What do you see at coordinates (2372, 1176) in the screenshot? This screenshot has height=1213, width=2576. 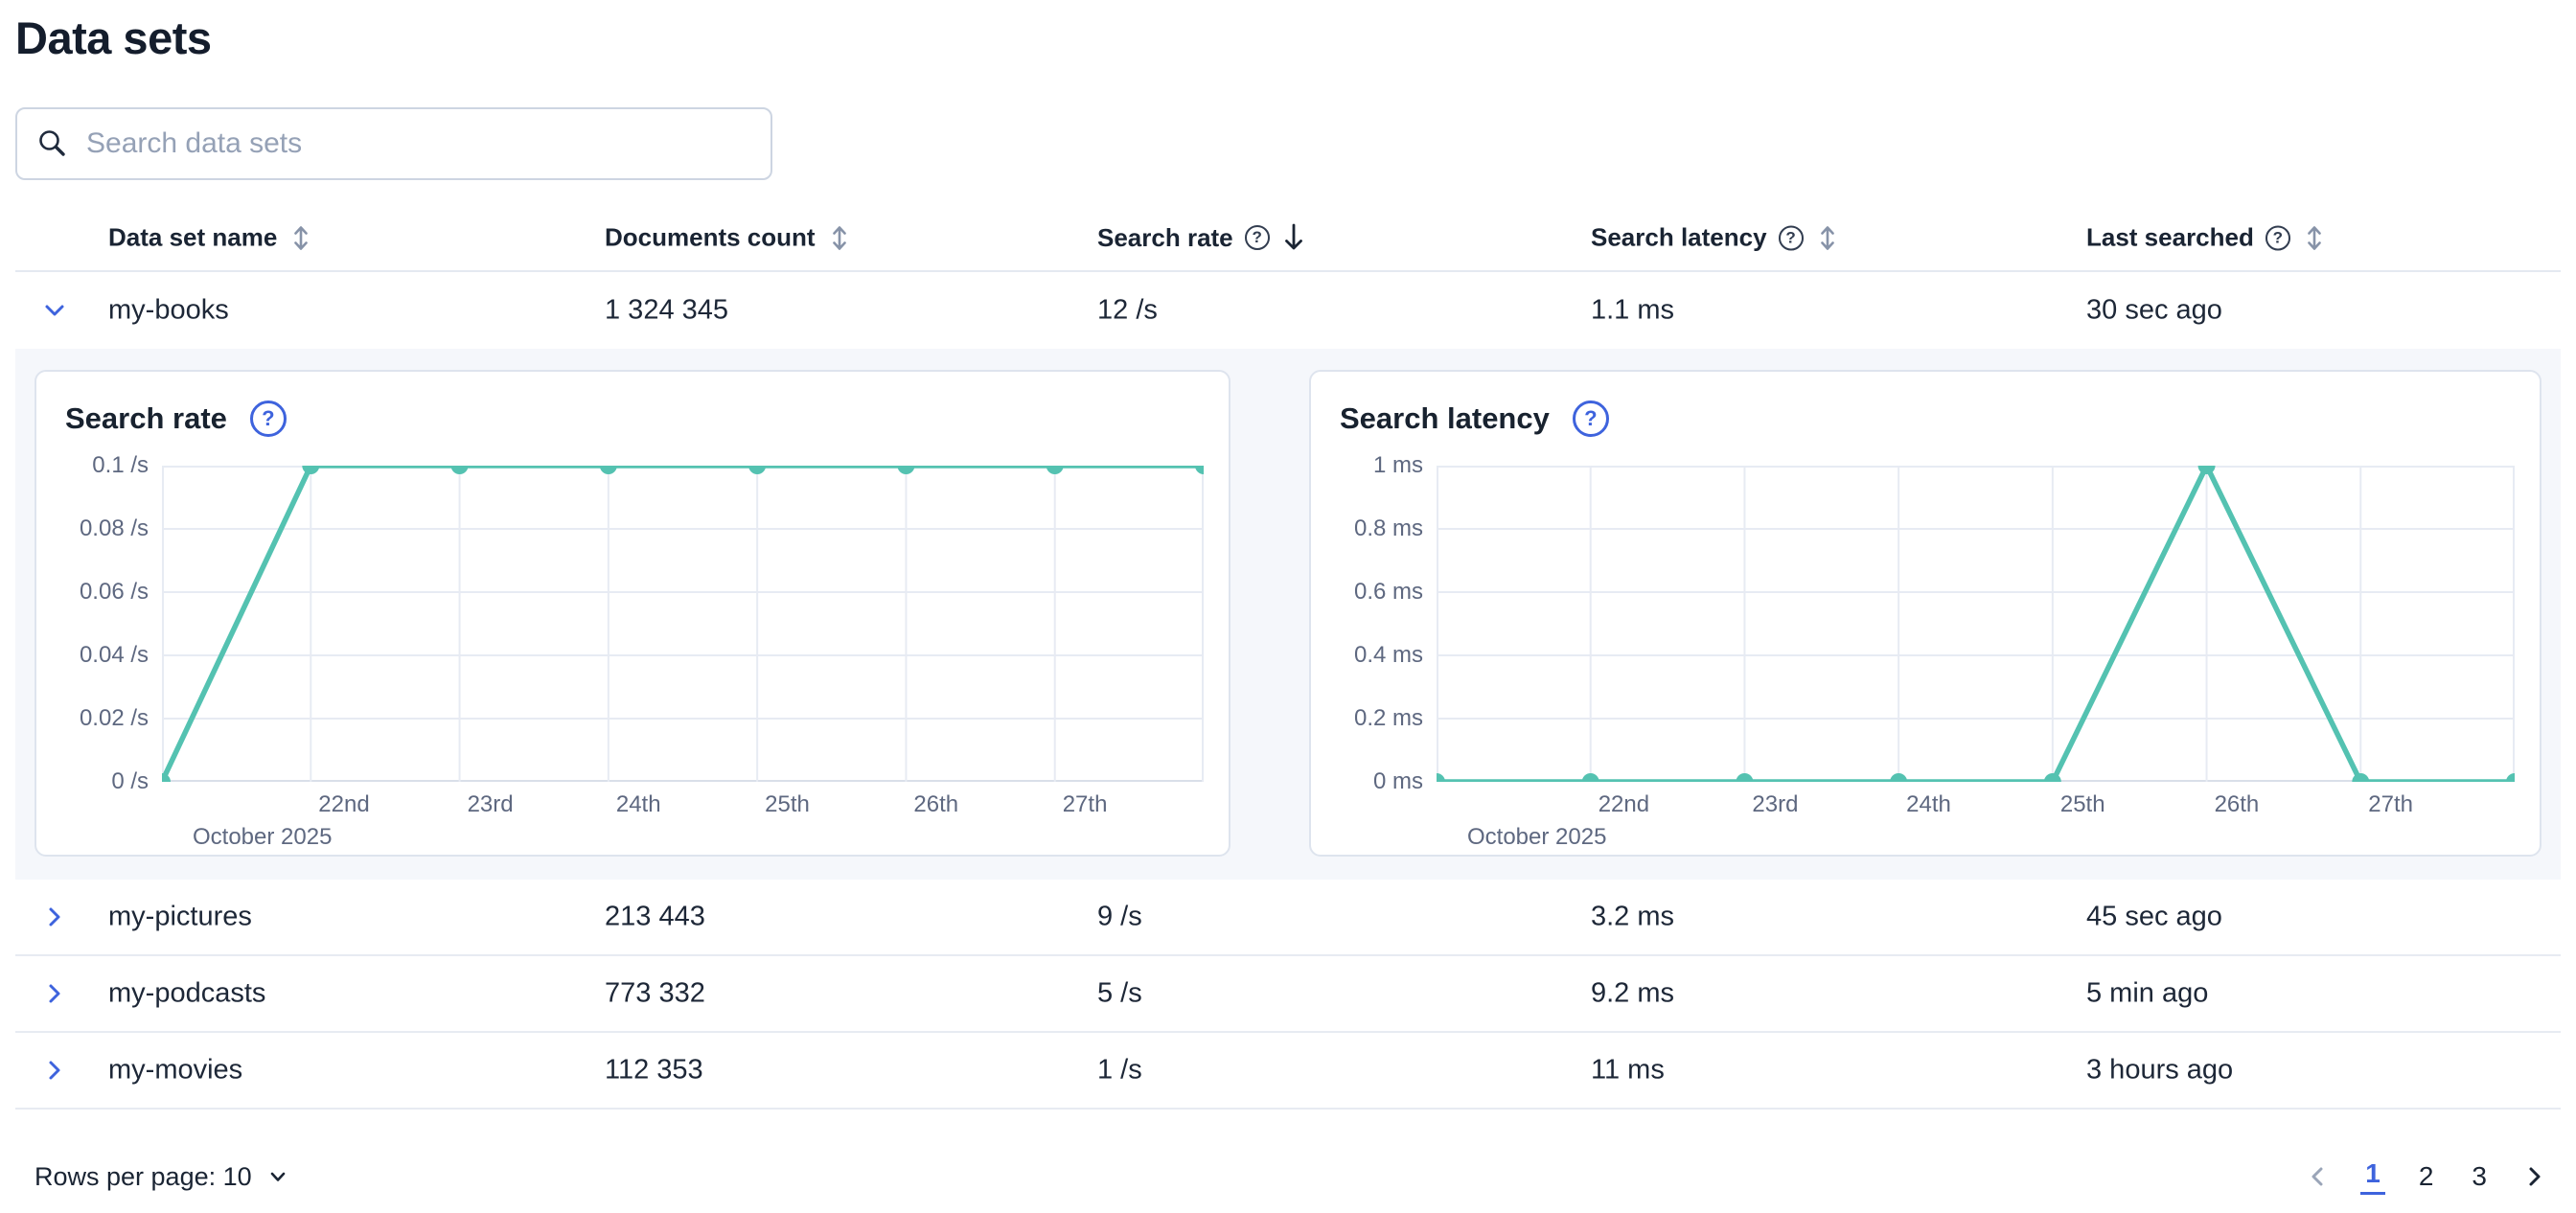 I see `page-number-1: 1` at bounding box center [2372, 1176].